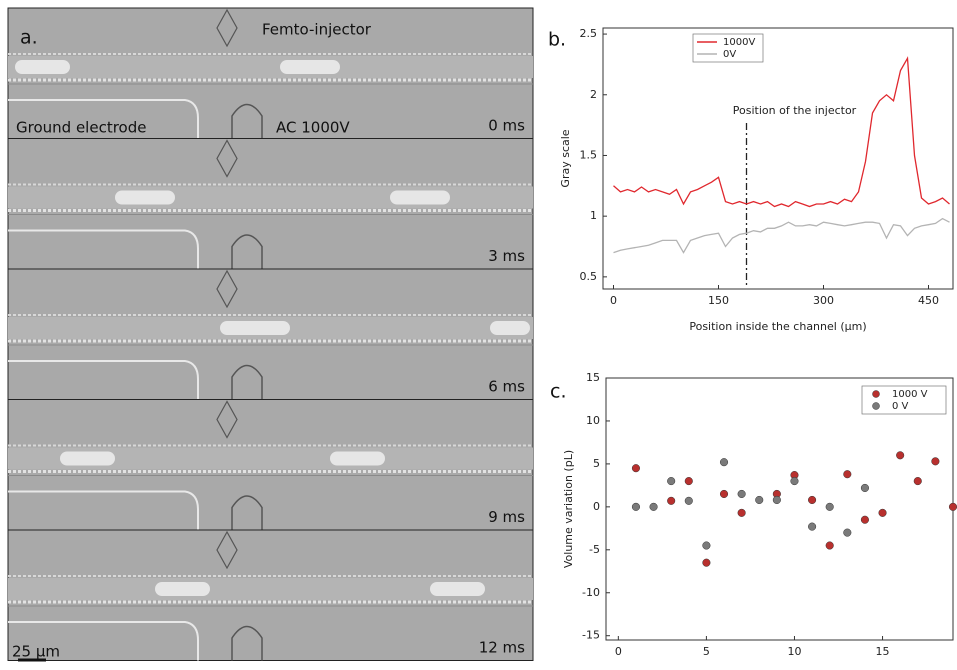  I want to click on time-label: 3 ms, so click(506, 256).